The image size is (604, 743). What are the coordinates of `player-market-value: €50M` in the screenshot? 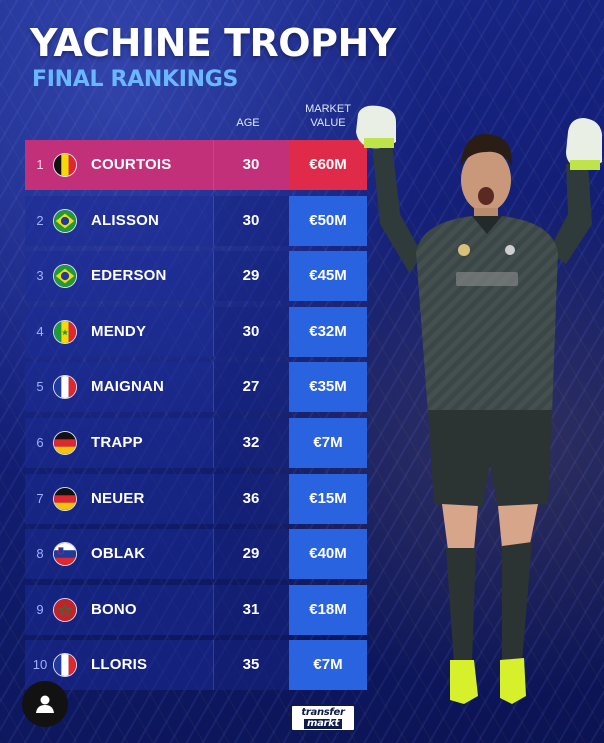 It's located at (328, 220).